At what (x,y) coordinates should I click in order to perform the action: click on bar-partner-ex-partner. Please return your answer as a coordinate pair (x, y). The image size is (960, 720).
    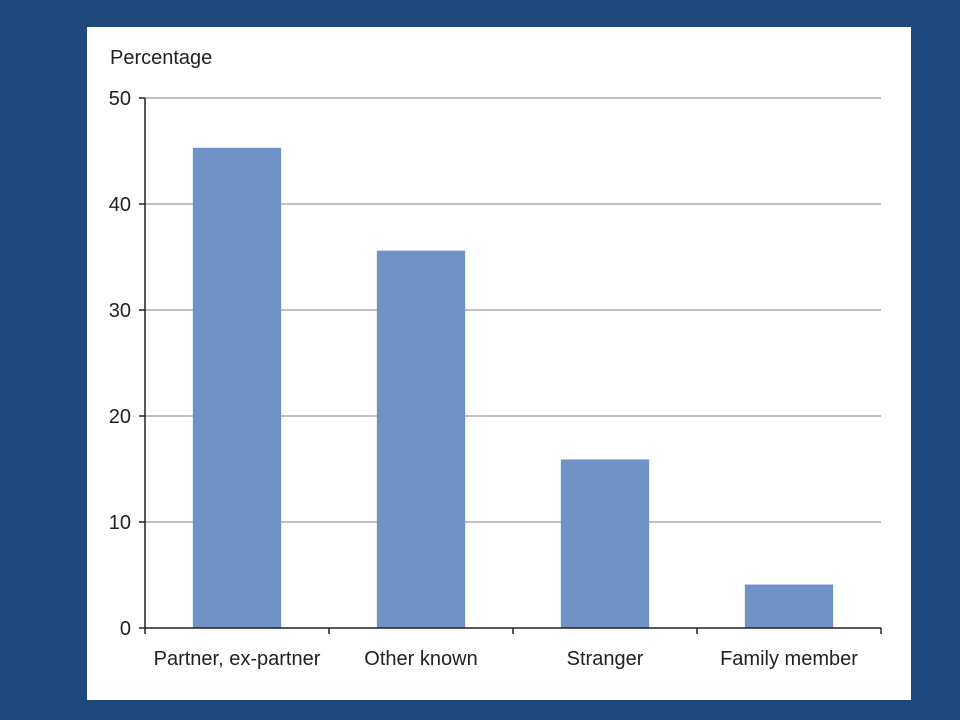
    Looking at the image, I should click on (237, 387).